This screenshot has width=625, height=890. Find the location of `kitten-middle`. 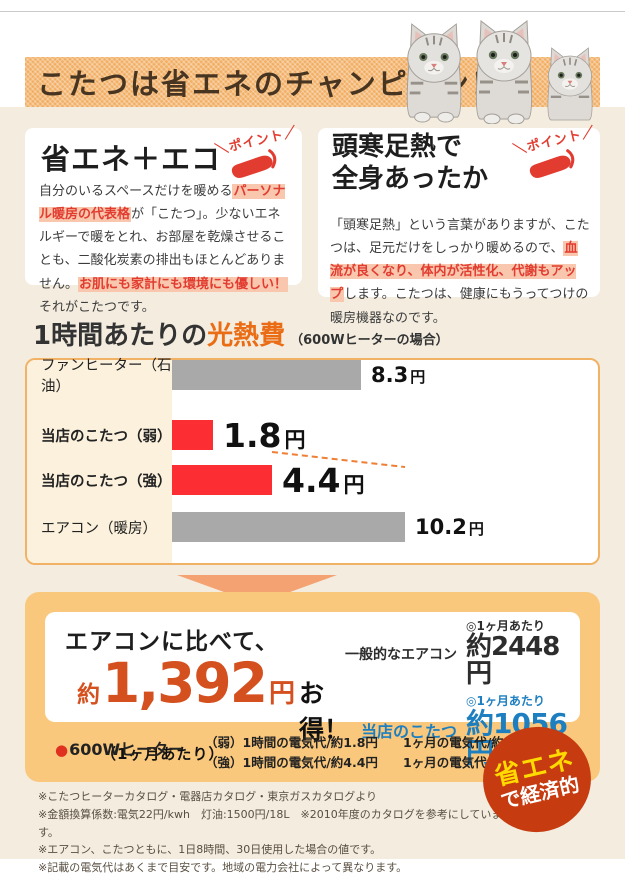

kitten-middle is located at coordinates (504, 72).